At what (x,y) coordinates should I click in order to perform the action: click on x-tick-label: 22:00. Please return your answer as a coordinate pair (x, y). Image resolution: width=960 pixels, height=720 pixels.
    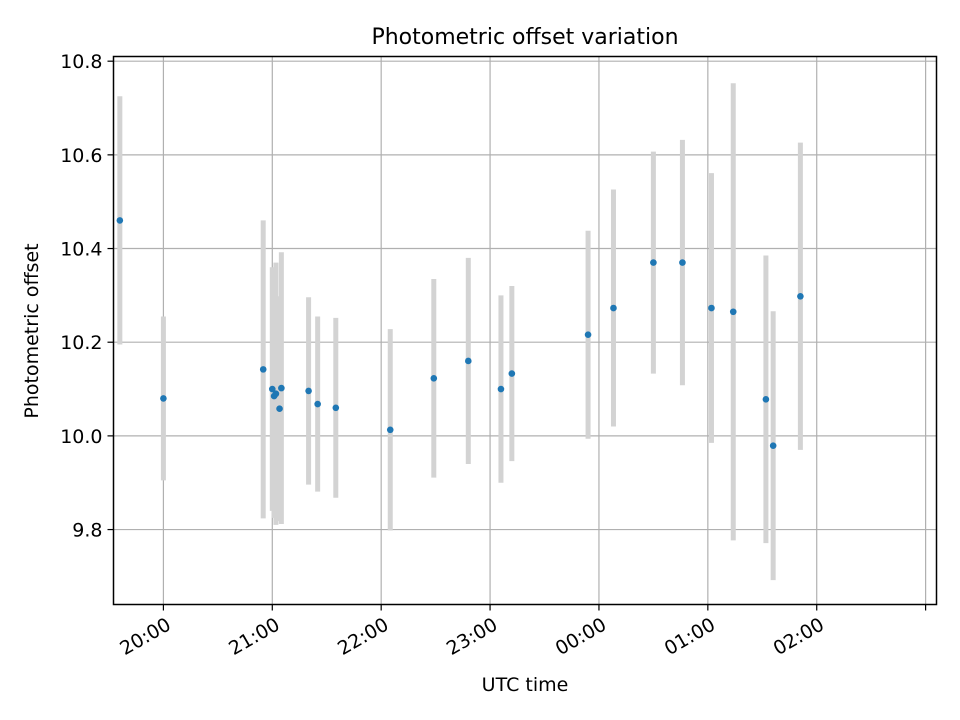
    Looking at the image, I should click on (363, 637).